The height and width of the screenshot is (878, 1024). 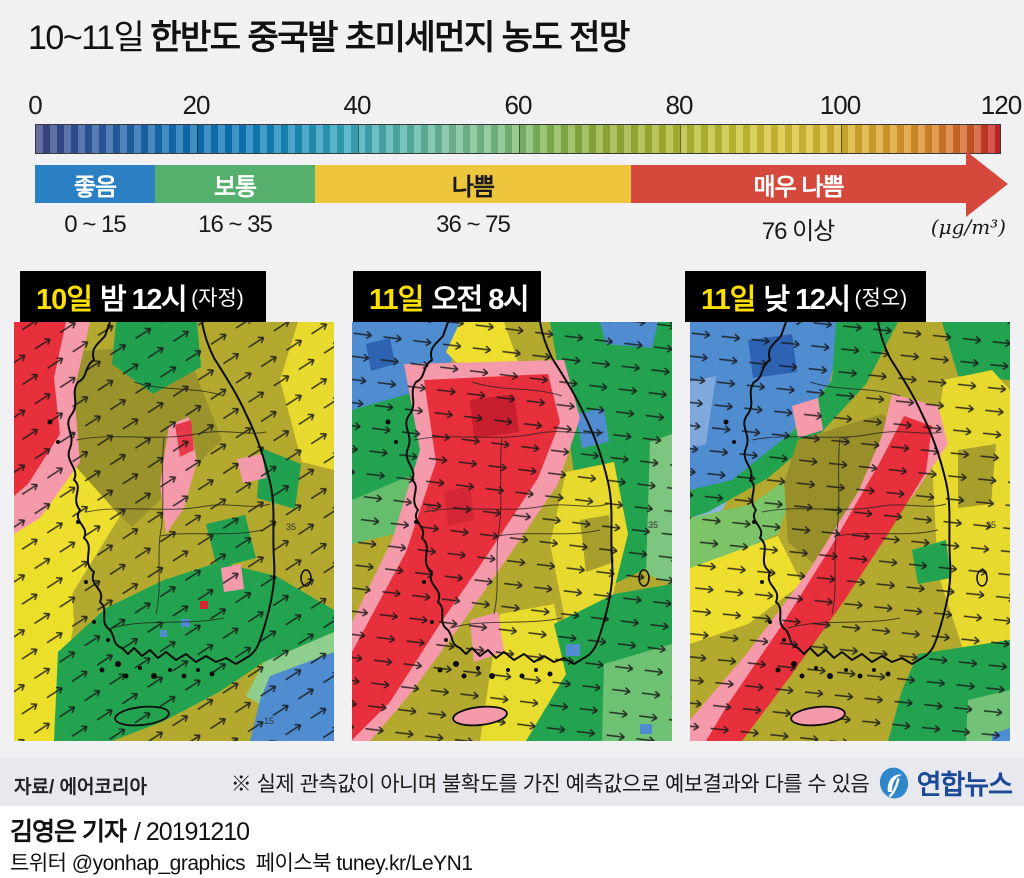 I want to click on panel-1-time: 밤 12시, so click(x=143, y=299).